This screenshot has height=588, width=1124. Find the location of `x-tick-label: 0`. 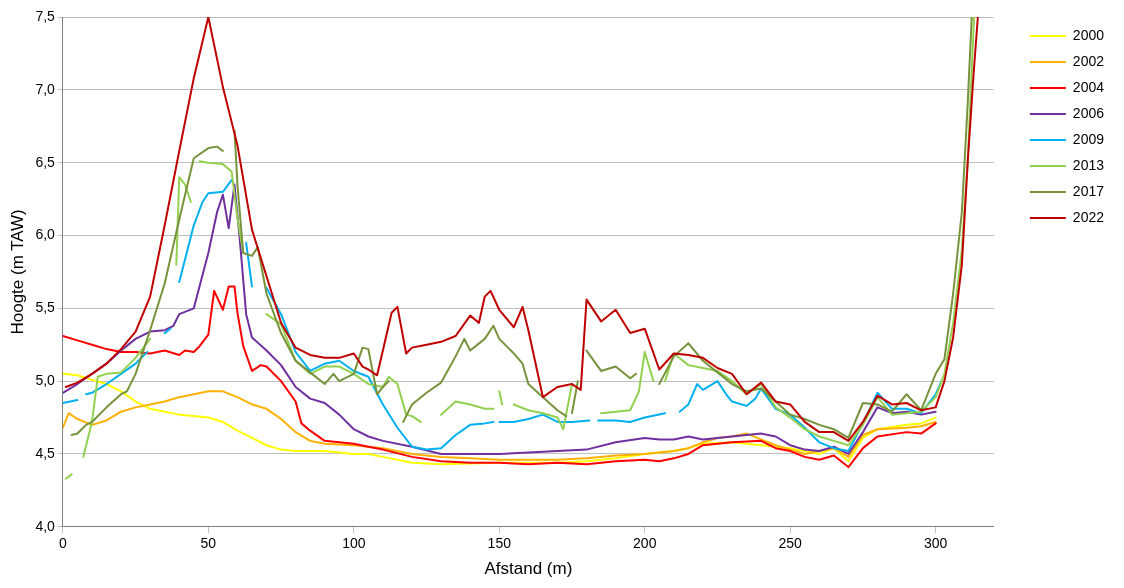

x-tick-label: 0 is located at coordinates (62, 543).